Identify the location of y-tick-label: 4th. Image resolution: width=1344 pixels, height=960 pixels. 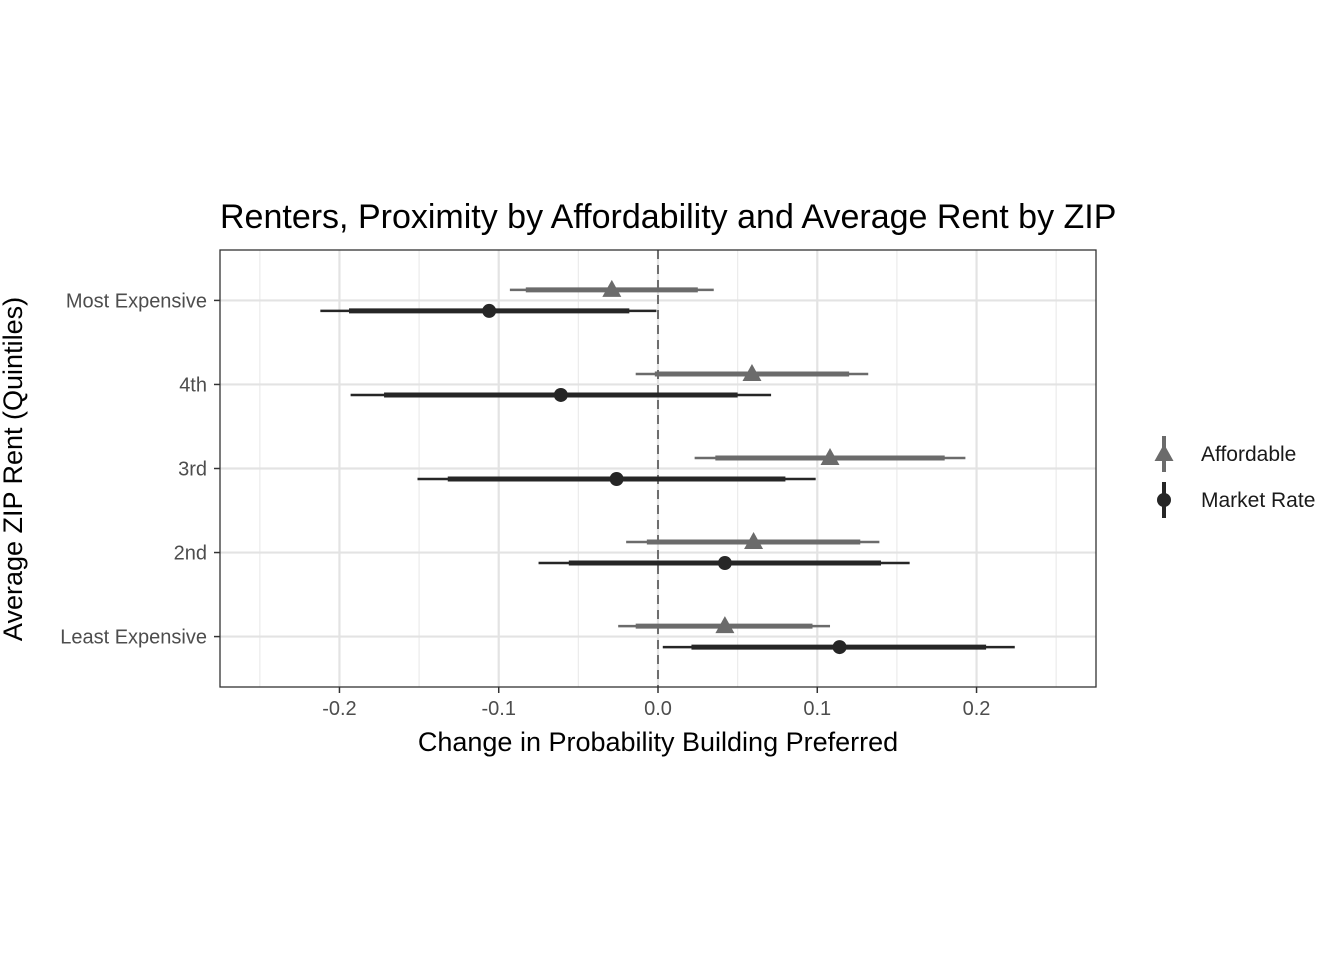
(193, 385).